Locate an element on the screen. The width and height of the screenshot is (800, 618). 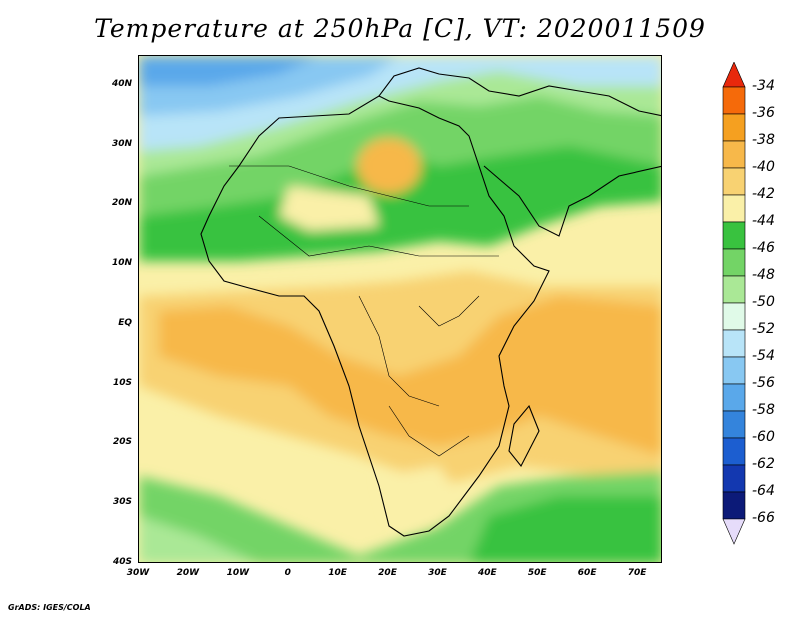
lat-label-eq: EQ is located at coordinates (125, 322).